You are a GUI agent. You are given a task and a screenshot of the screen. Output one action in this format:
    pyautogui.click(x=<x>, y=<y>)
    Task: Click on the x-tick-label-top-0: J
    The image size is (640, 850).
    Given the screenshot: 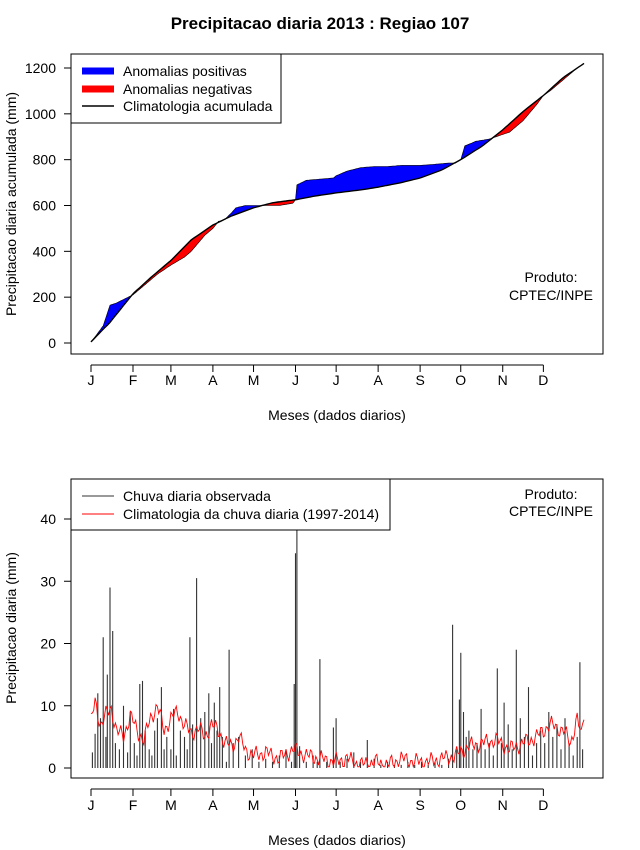 What is the action you would take?
    pyautogui.click(x=91, y=380)
    